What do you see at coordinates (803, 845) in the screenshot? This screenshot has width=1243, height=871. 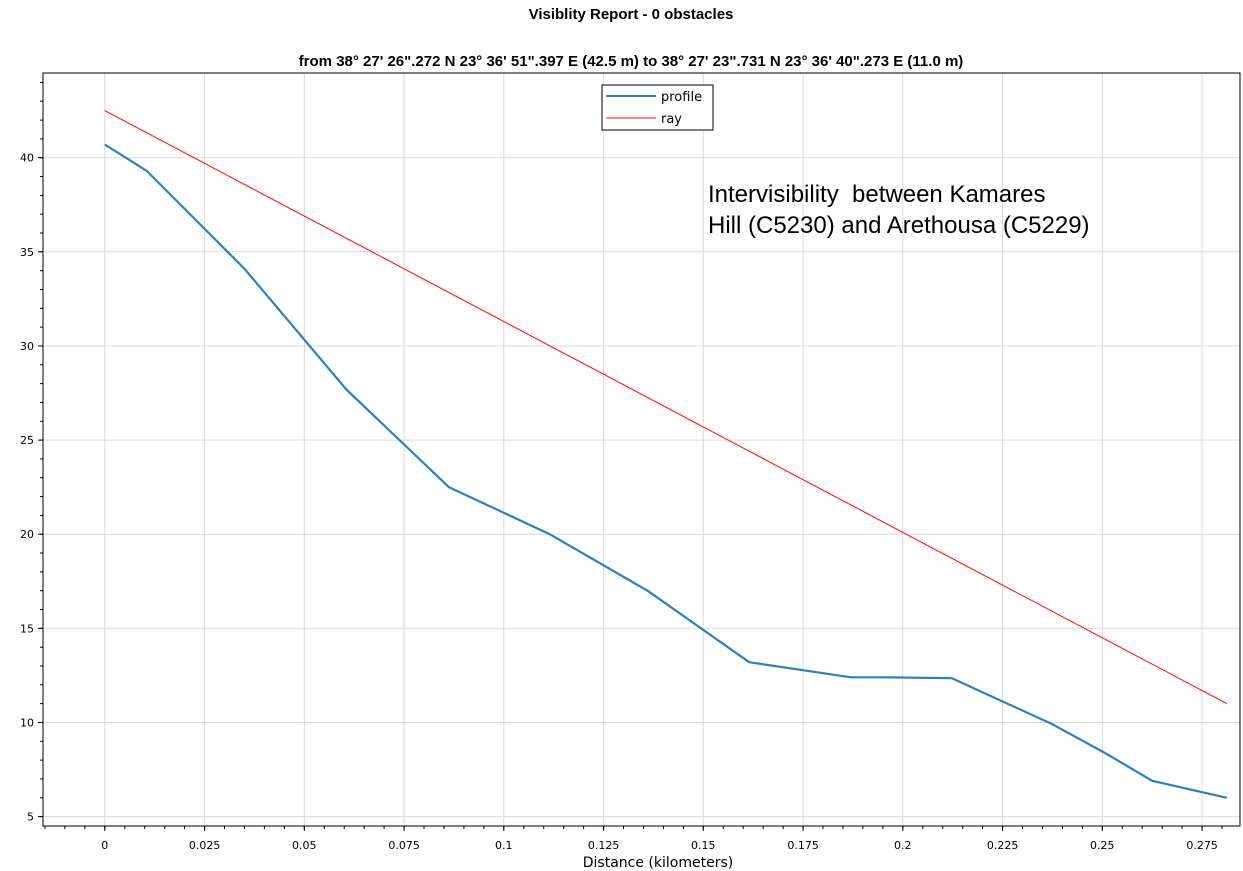 I see `x-tick-label: 0.175` at bounding box center [803, 845].